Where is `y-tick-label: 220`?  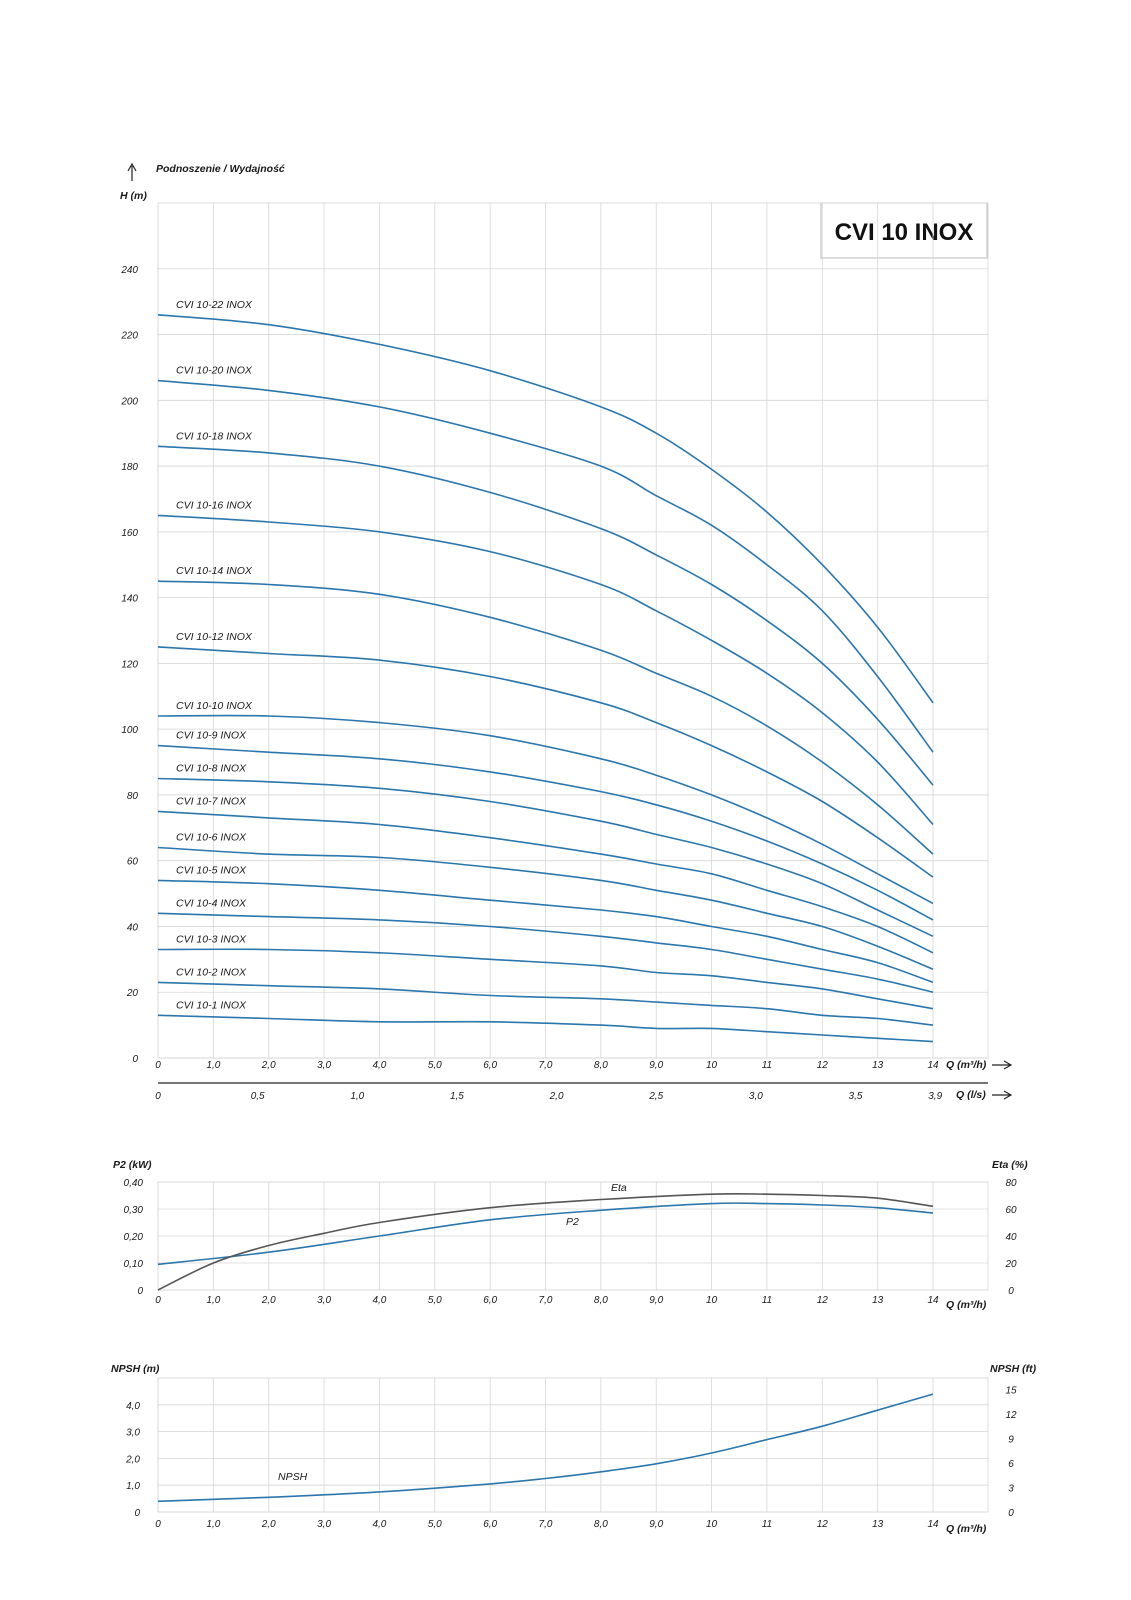 y-tick-label: 220 is located at coordinates (129, 336).